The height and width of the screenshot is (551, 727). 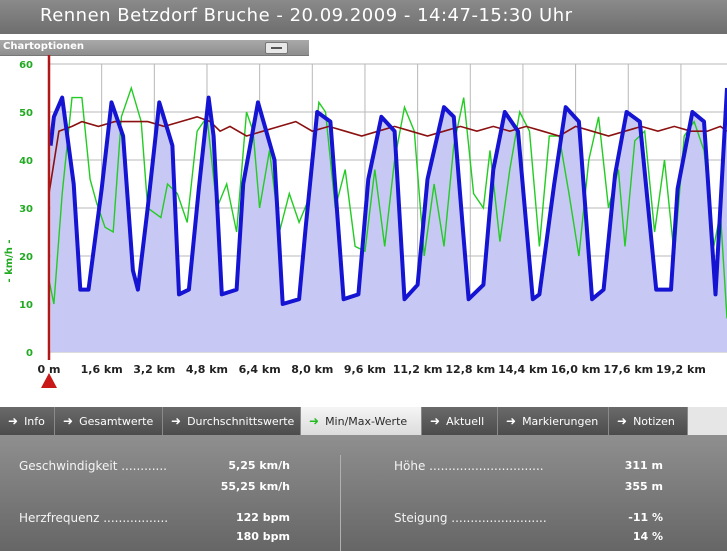 I want to click on chart-options-label: Chartoptionen, so click(x=44, y=46).